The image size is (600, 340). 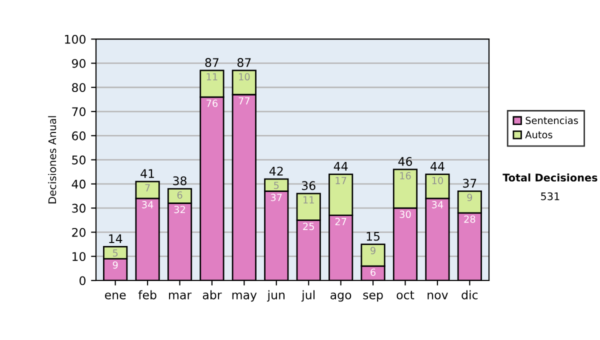 I want to click on data-label: 7, so click(x=147, y=188).